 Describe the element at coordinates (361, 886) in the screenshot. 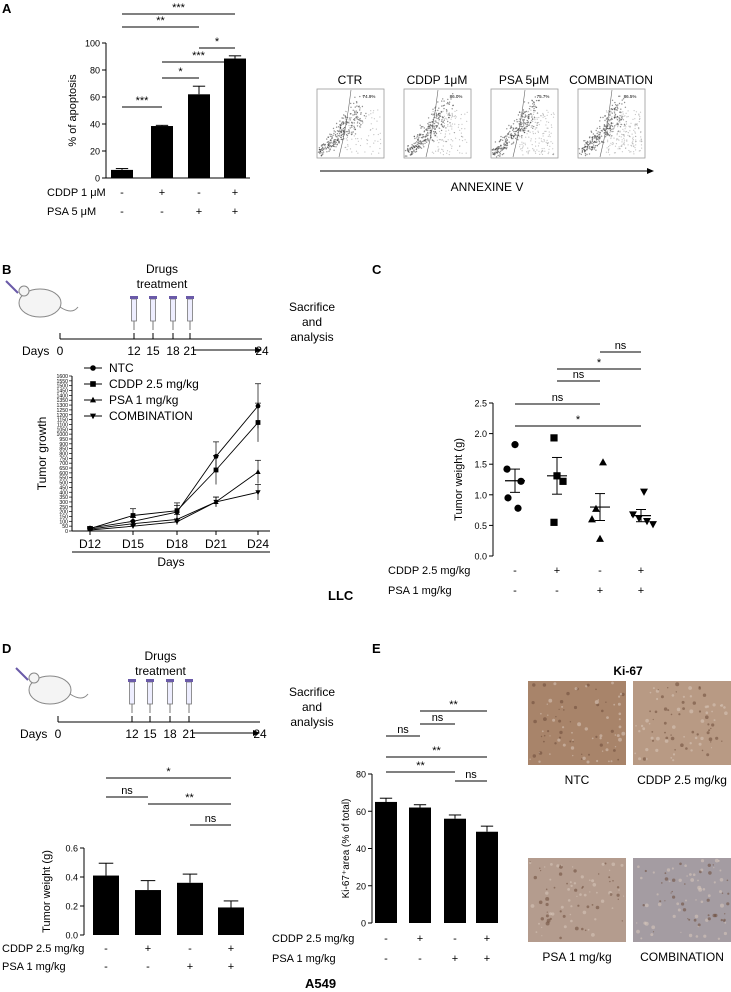

I see `y-tick-label: 20` at that location.